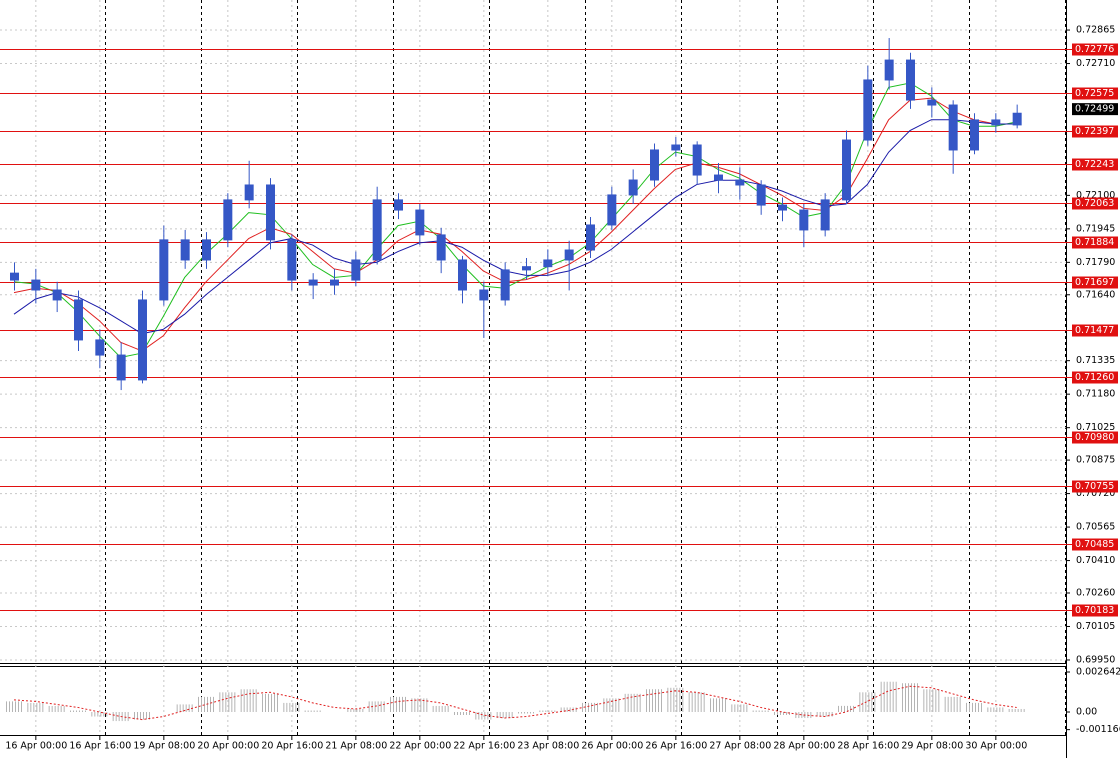  Describe the element at coordinates (1095, 427) in the screenshot. I see `y-tick-label: 0.71025` at that location.